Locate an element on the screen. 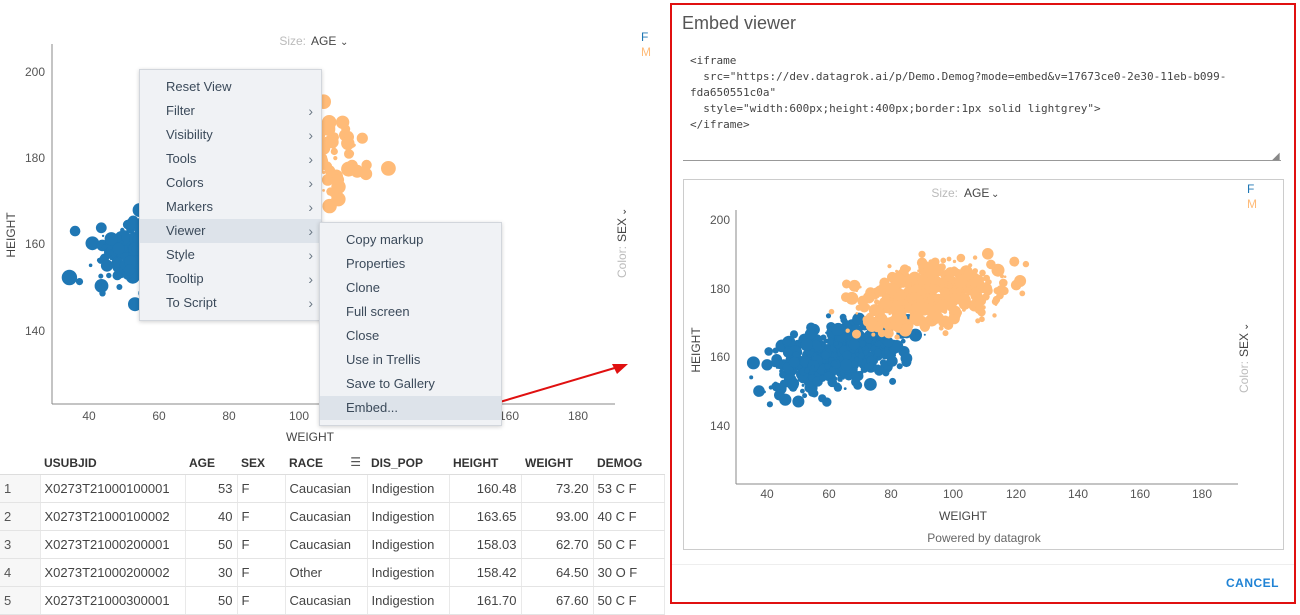  menu-item-save-to-gallery: Save to Gallery is located at coordinates (410, 384).